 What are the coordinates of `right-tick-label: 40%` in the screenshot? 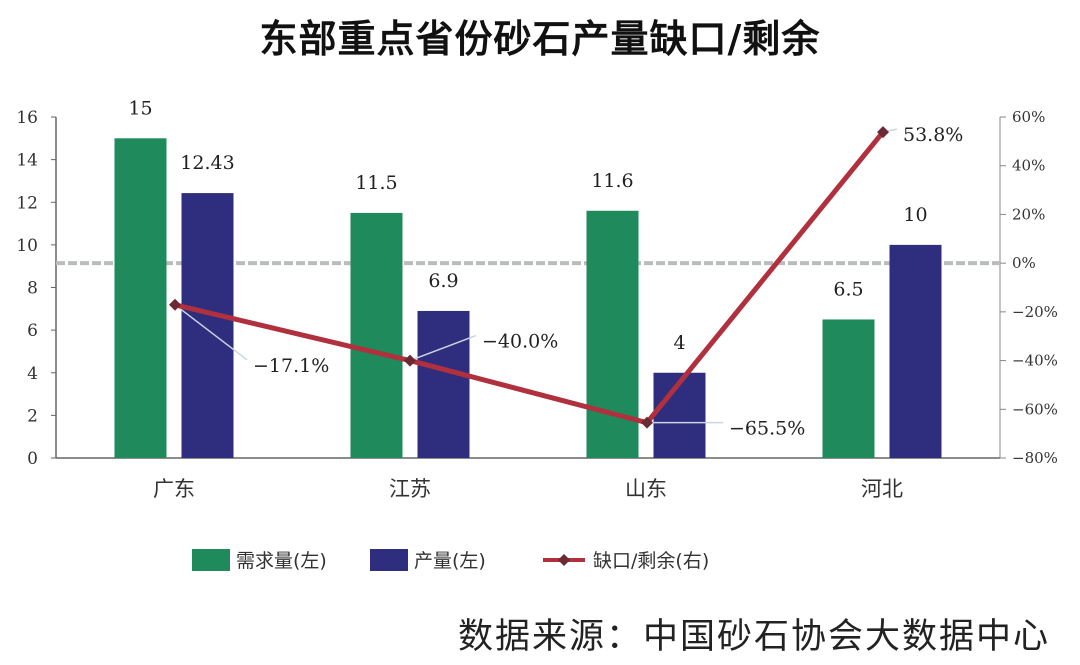 It's located at (1028, 166).